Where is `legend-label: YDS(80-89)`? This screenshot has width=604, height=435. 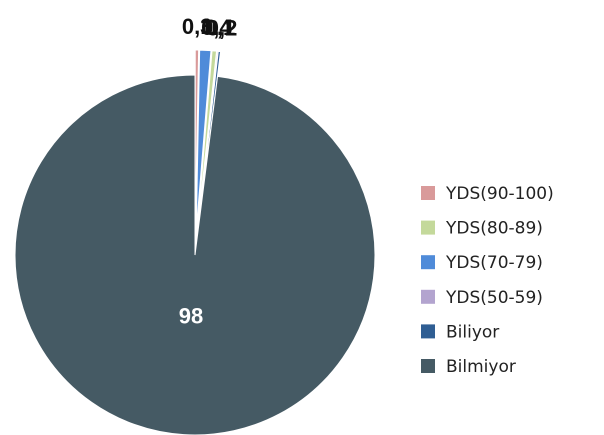
legend-label: YDS(80-89) is located at coordinates (494, 229).